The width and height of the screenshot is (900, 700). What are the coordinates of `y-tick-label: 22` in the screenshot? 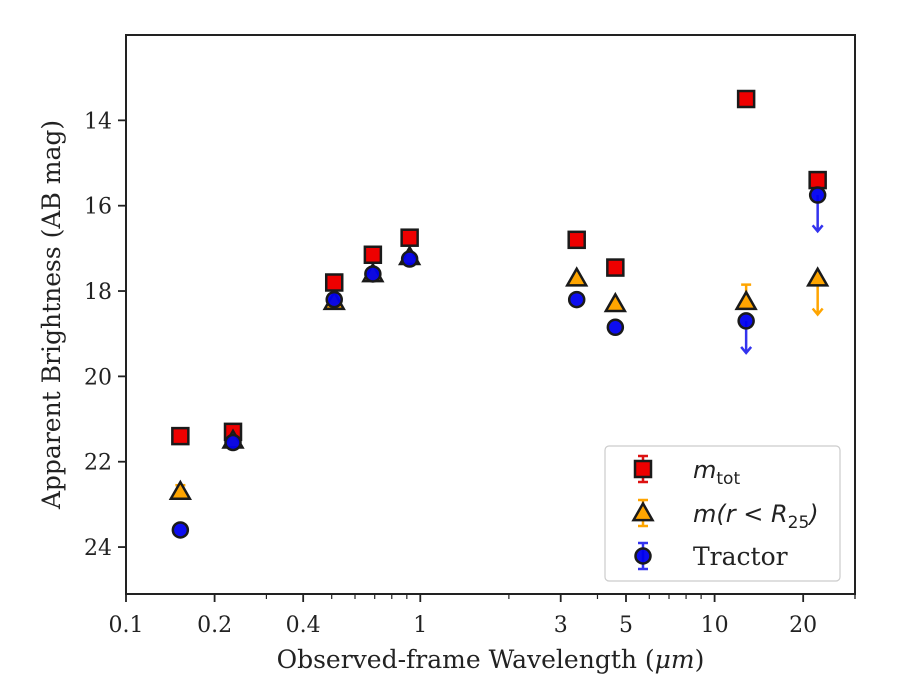 It's located at (98, 463).